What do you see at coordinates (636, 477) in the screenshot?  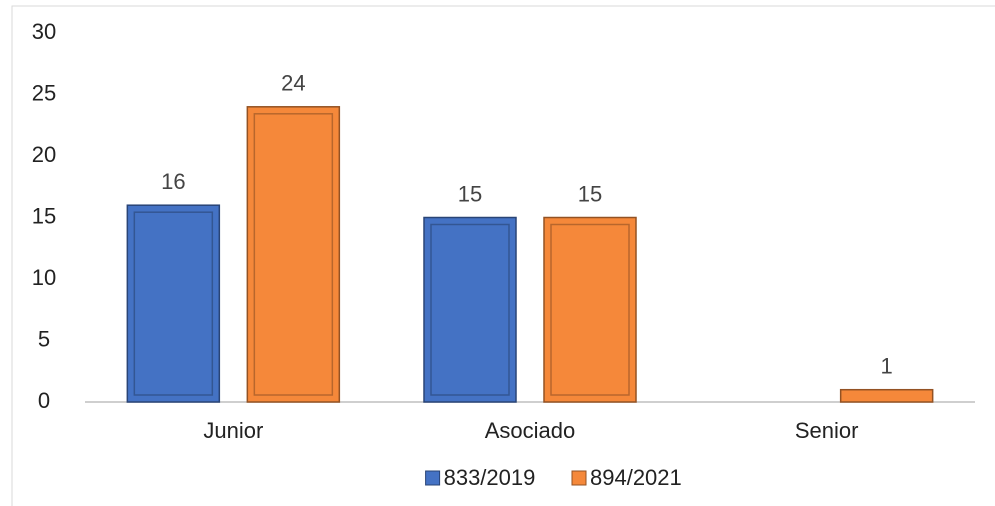 I see `legend-label: 894/2021` at bounding box center [636, 477].